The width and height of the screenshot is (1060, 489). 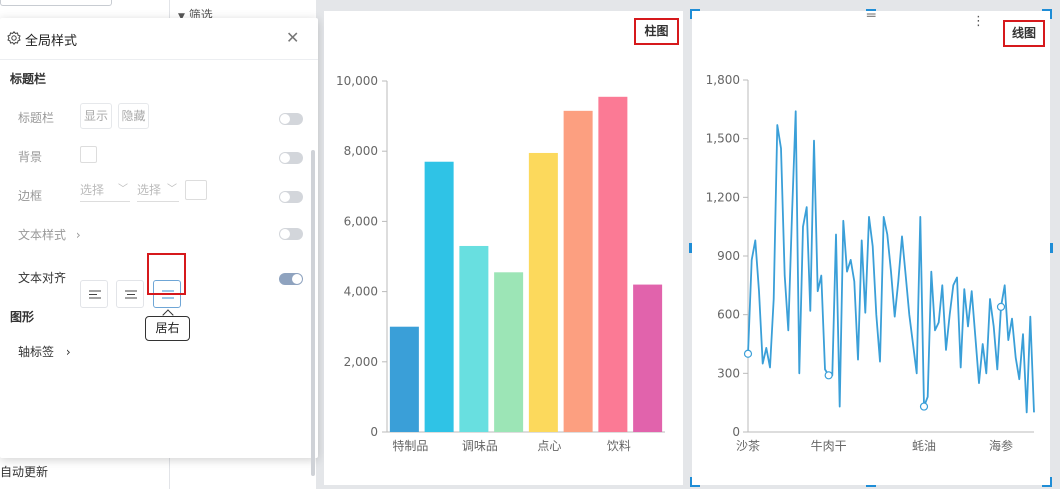 What do you see at coordinates (361, 221) in the screenshot?
I see `y-tick-label: 6,000` at bounding box center [361, 221].